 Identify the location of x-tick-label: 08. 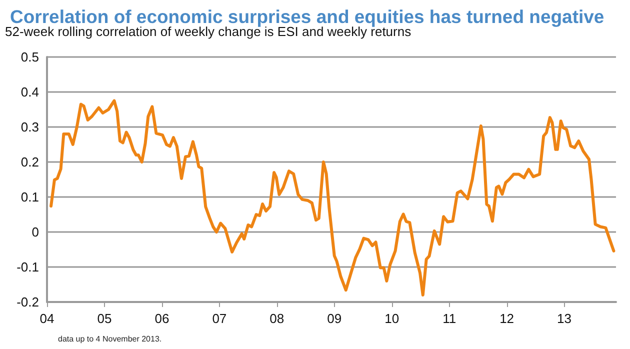
(277, 318).